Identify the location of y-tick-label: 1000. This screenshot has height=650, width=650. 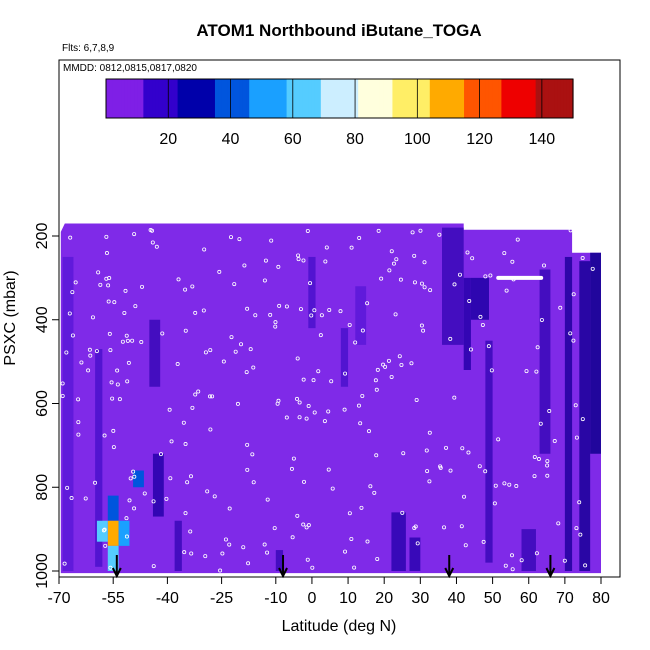
(42, 571).